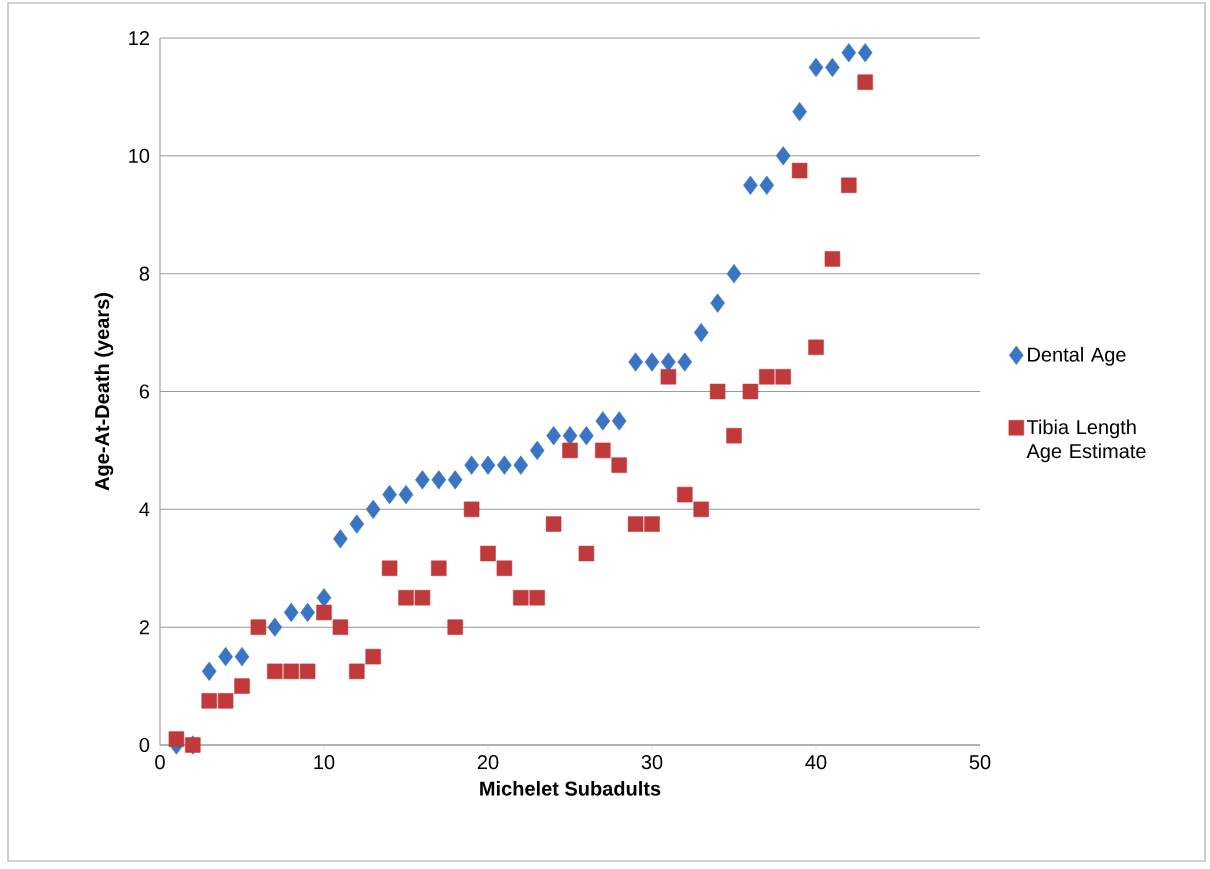 This screenshot has height=869, width=1210. I want to click on y-tick-label: 0, so click(144, 745).